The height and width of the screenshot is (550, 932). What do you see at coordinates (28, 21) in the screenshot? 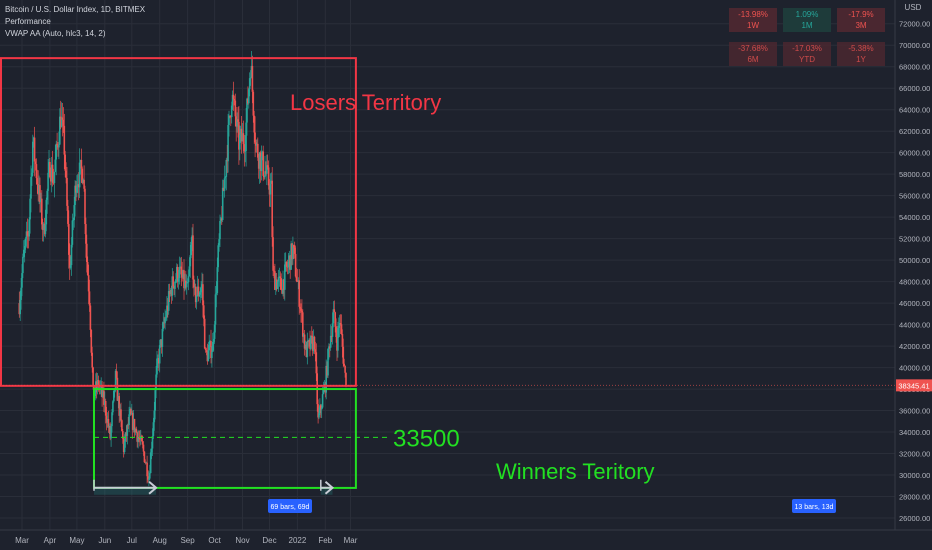
I see `indicator-performance: Performance` at bounding box center [28, 21].